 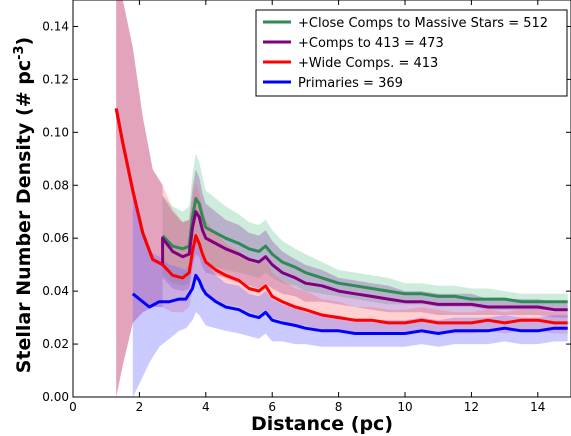 I want to click on y-tick-label: 0.06, so click(x=55, y=238).